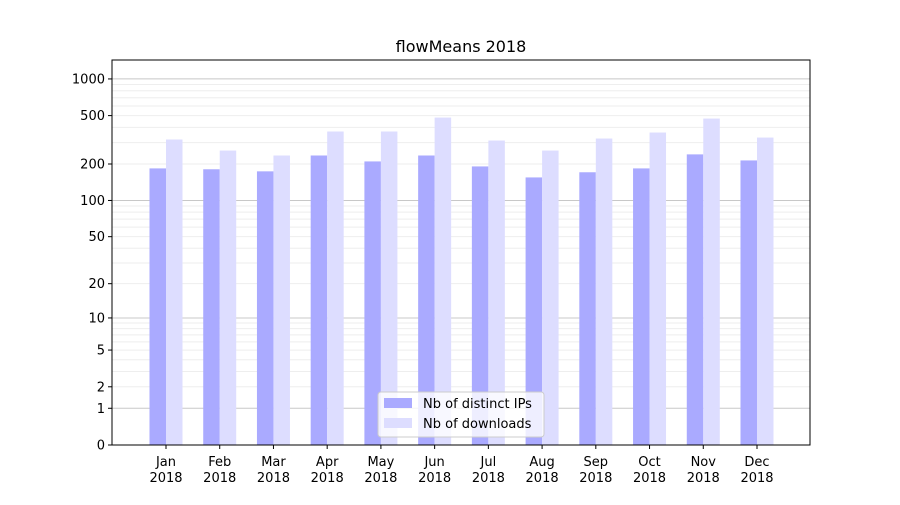  I want to click on legend: Nb of distinct IPs Nb of downloads, so click(461, 414).